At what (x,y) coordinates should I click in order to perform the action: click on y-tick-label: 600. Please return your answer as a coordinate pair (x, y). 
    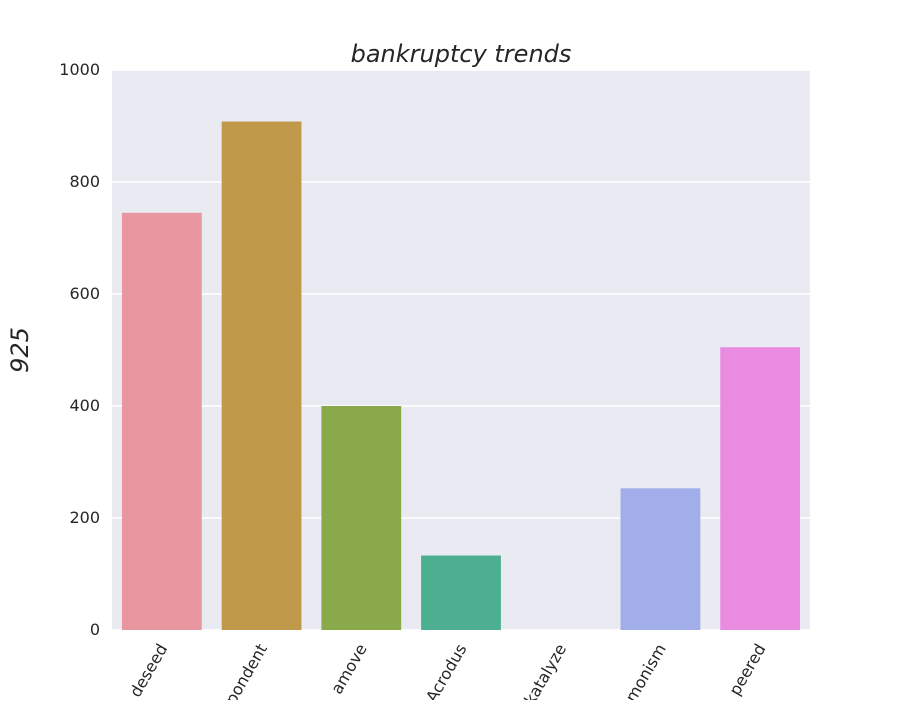
    Looking at the image, I should click on (84, 293).